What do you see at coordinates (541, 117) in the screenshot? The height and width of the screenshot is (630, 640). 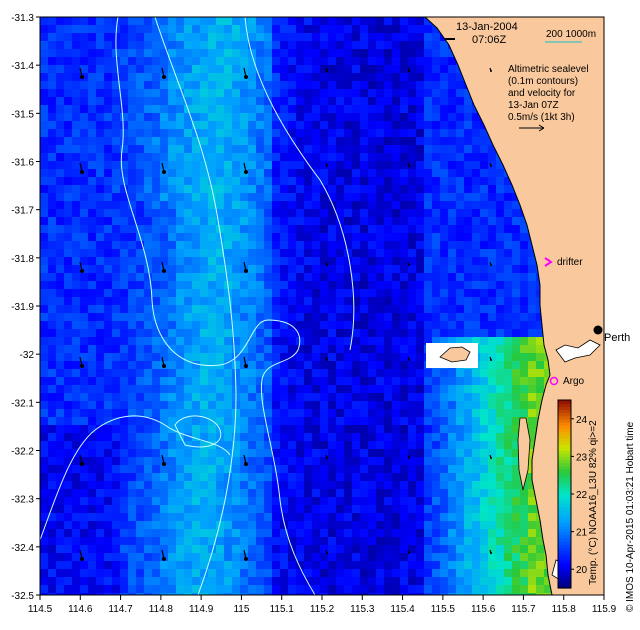 I see `annotation-line-5: 0.5m/s (1kt 3h)` at bounding box center [541, 117].